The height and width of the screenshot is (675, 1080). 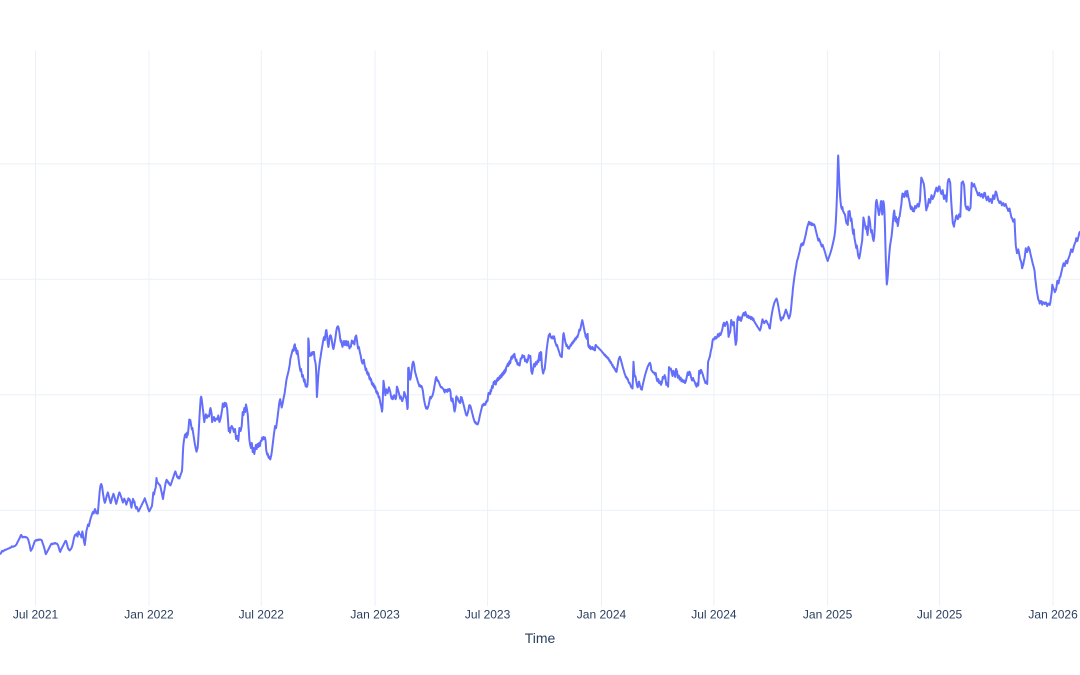 I want to click on svg-text: Jan 2023, so click(x=375, y=615).